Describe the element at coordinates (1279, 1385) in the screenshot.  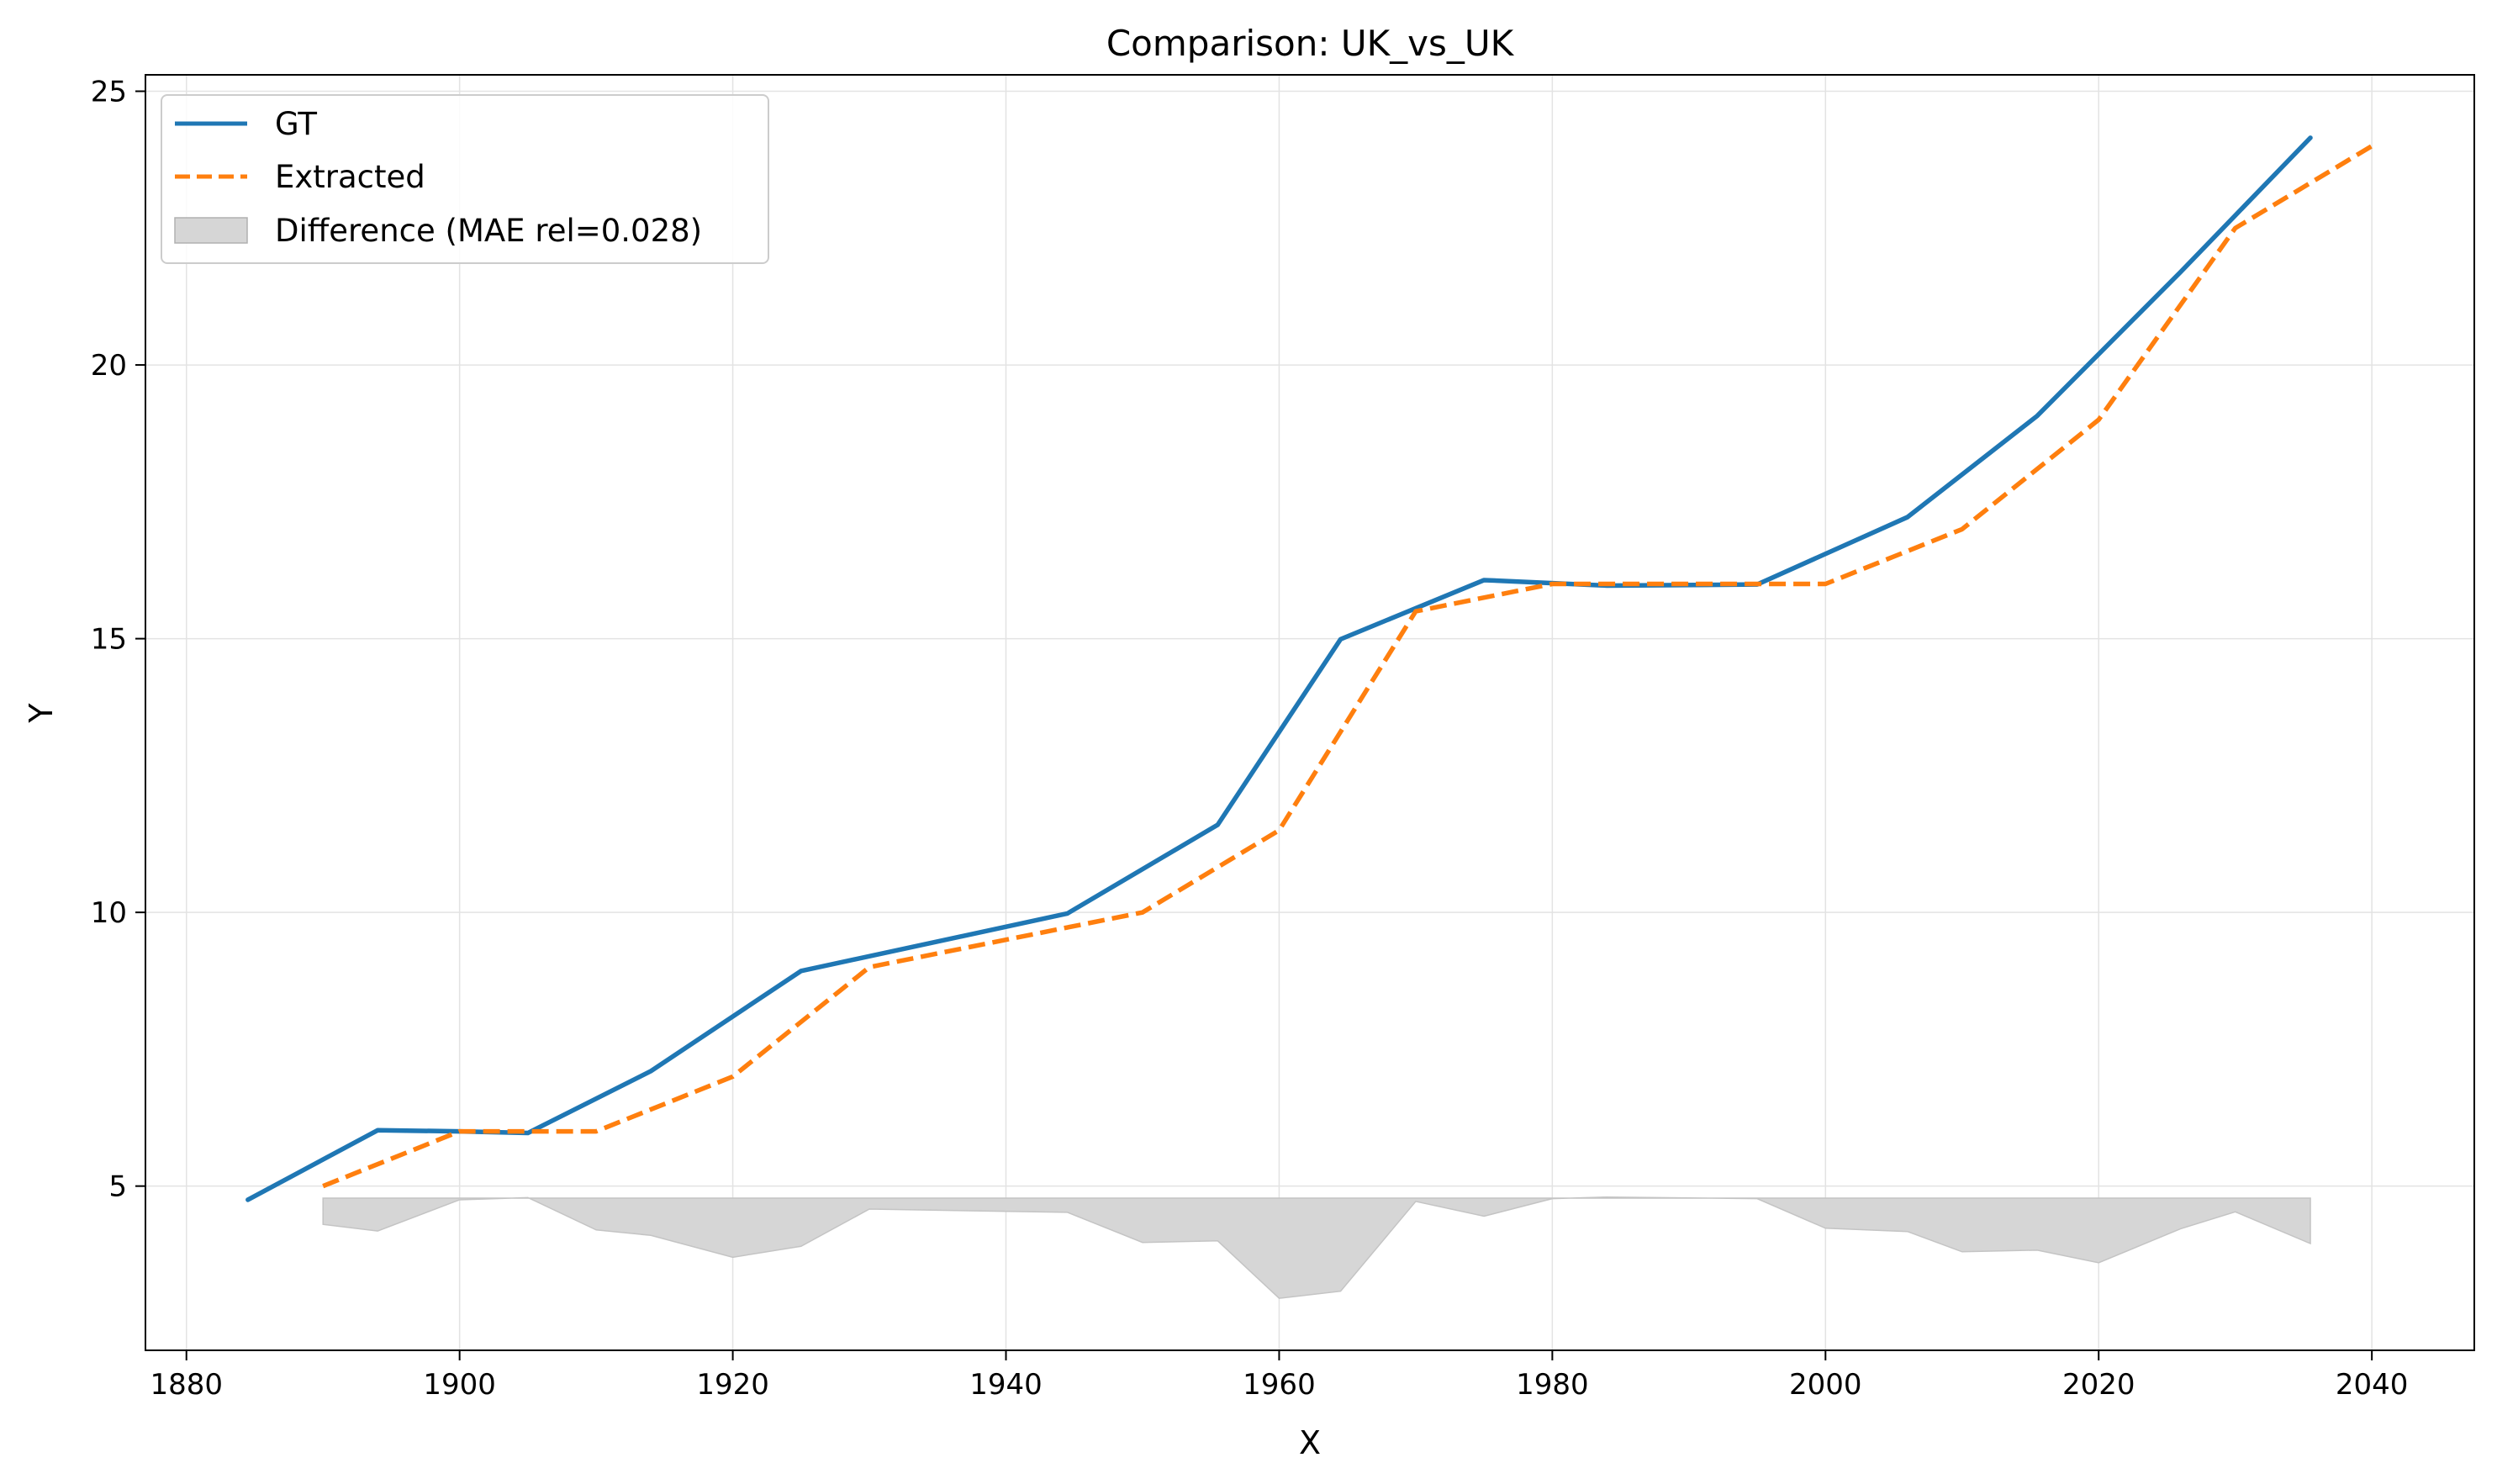
I see `x-tick-label: 1960` at that location.